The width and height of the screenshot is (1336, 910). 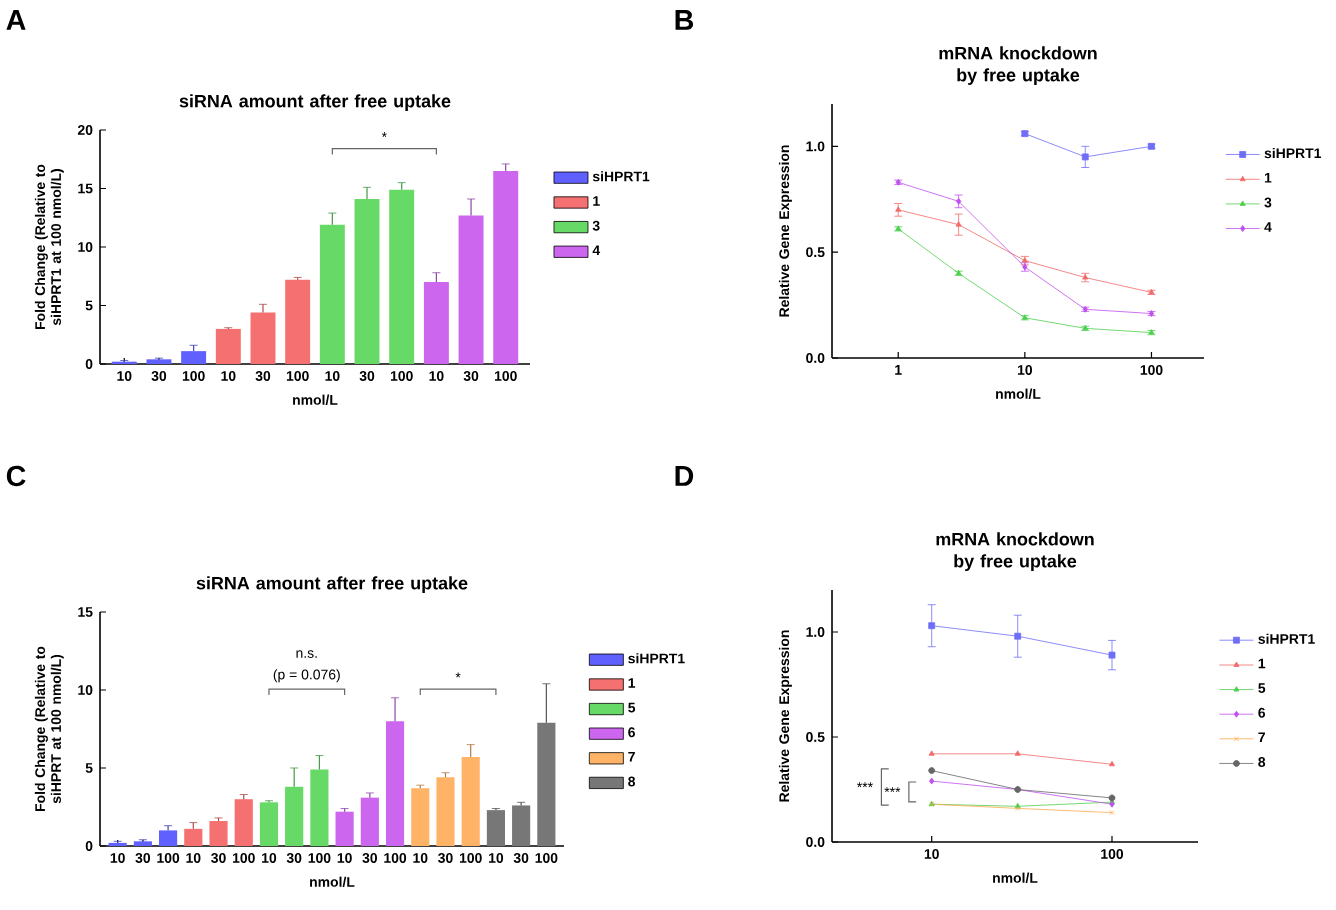 I want to click on text: D, so click(x=684, y=476).